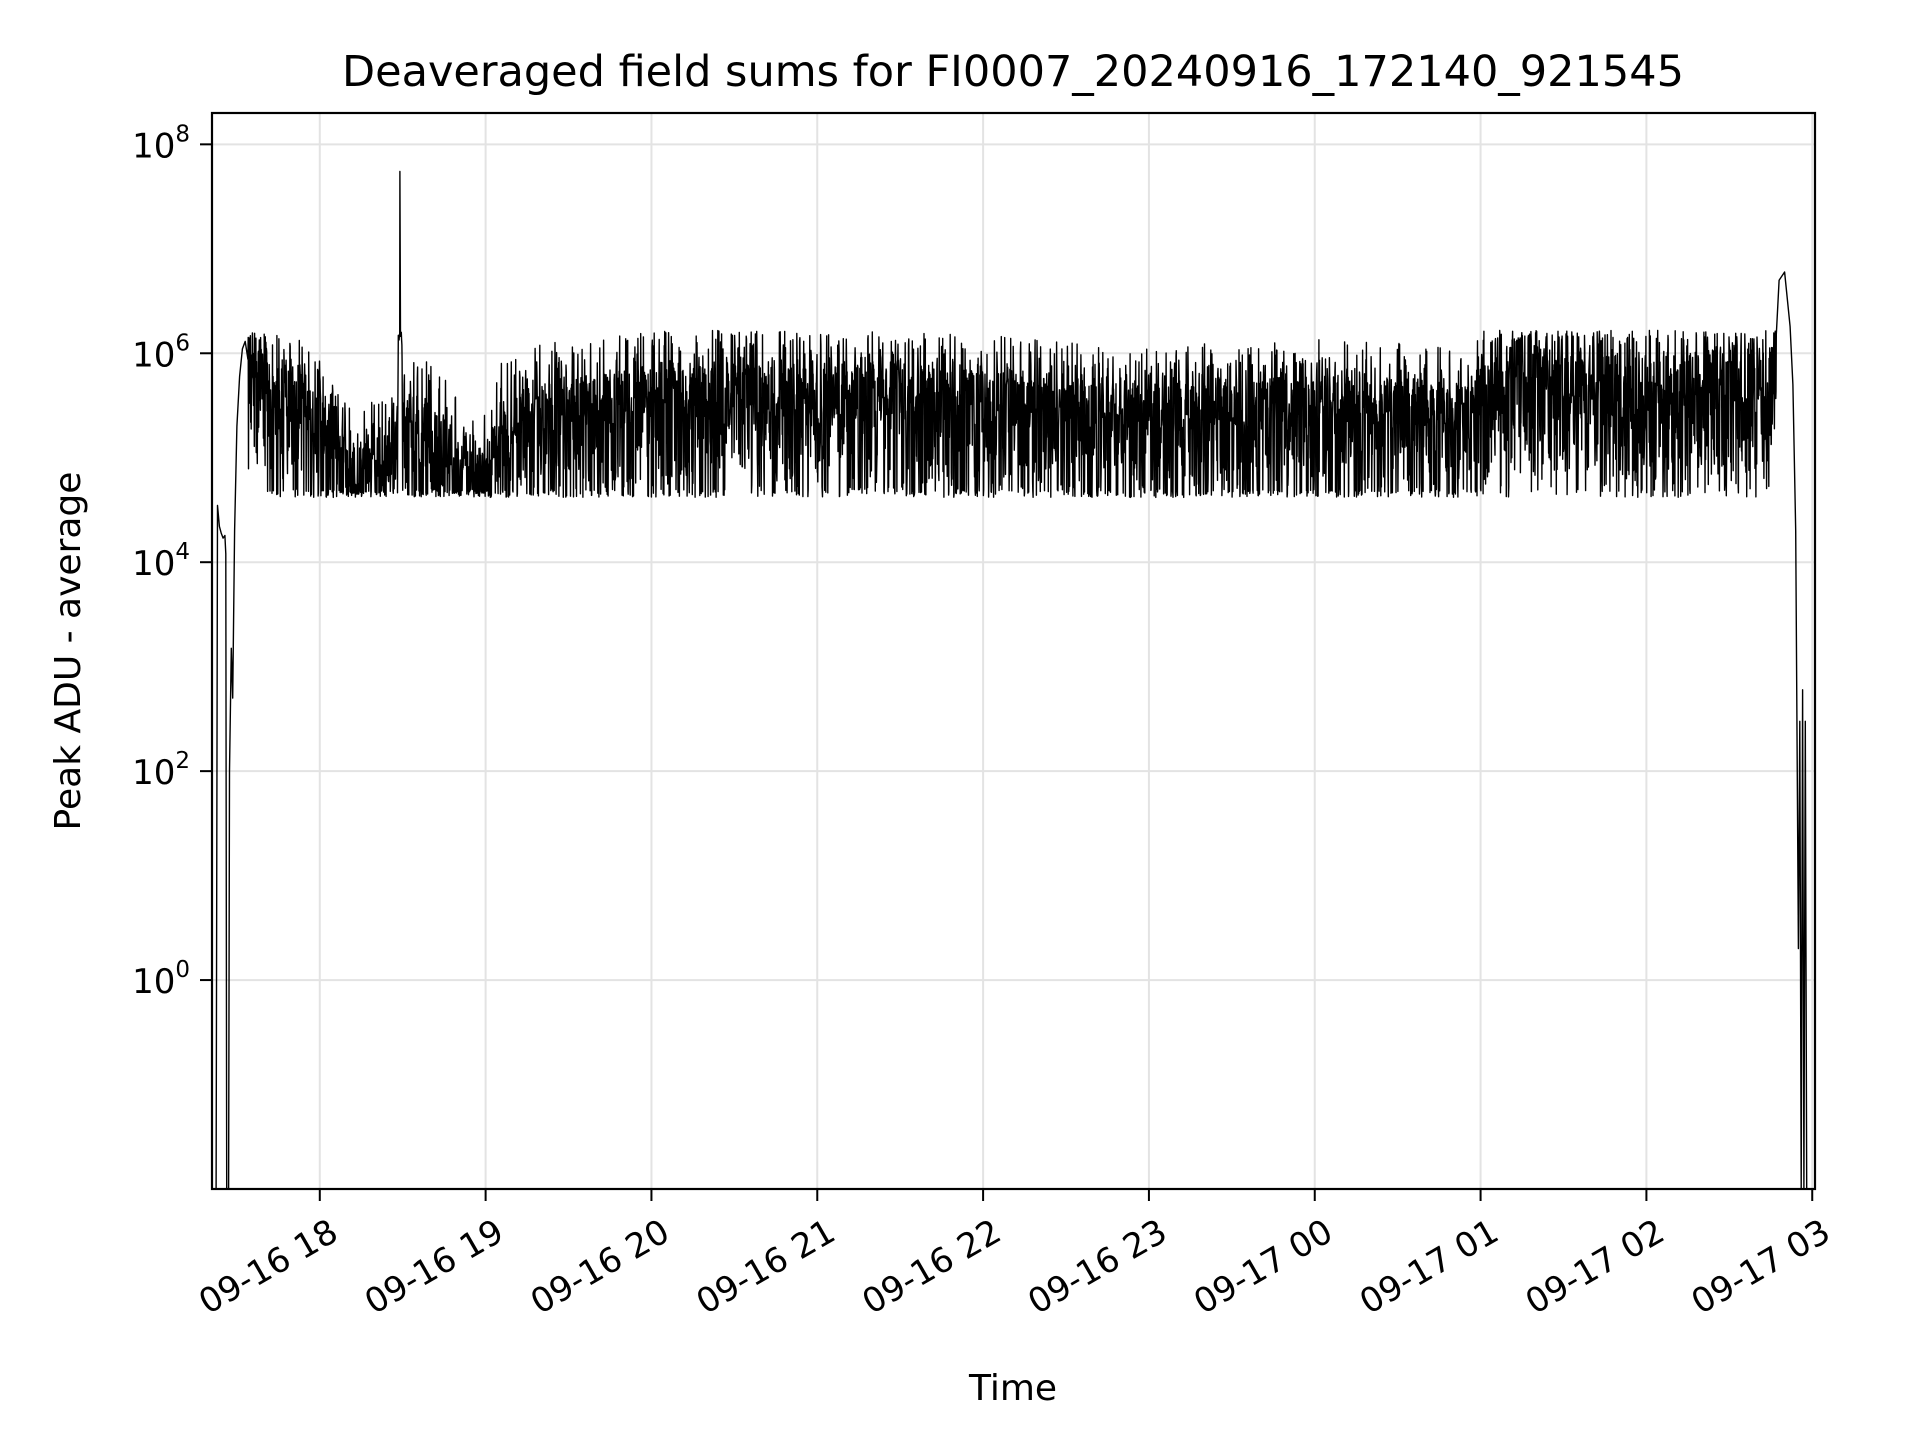  I want to click on y-tick-label: 10⁸, so click(161, 143).